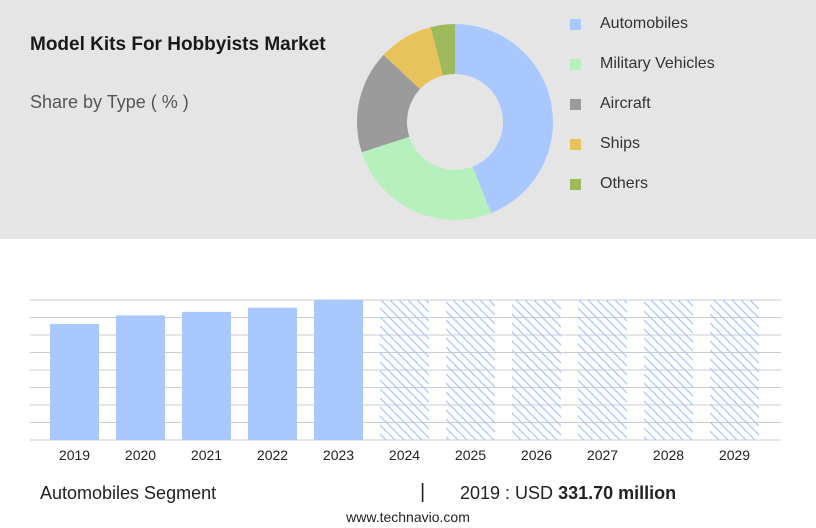 The image size is (816, 528). What do you see at coordinates (644, 23) in the screenshot?
I see `legend-label: Automobiles` at bounding box center [644, 23].